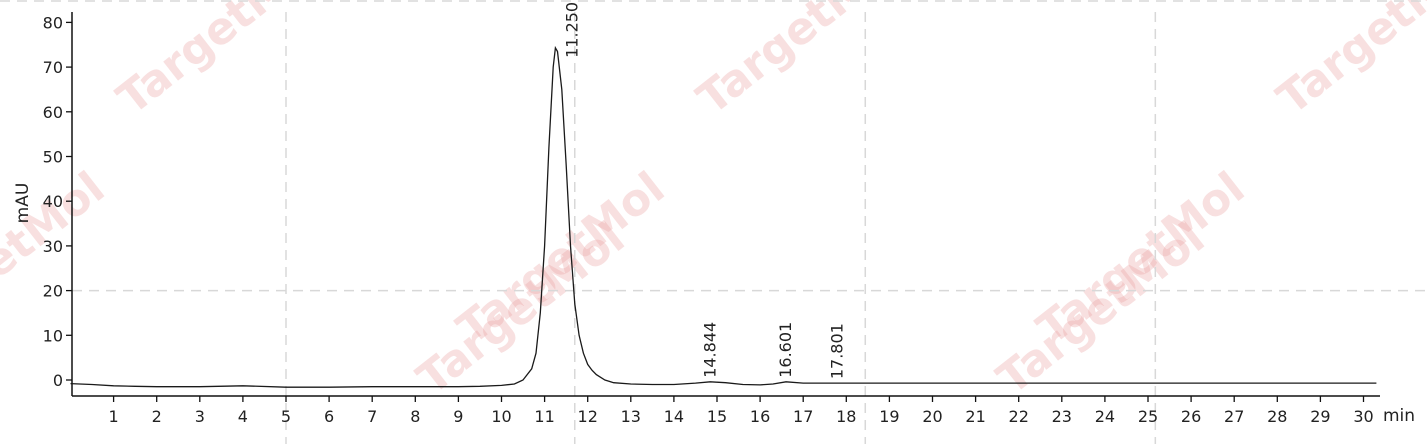 The height and width of the screenshot is (444, 1427). Describe the element at coordinates (58, 380) in the screenshot. I see `y-tick-label: 0` at that location.